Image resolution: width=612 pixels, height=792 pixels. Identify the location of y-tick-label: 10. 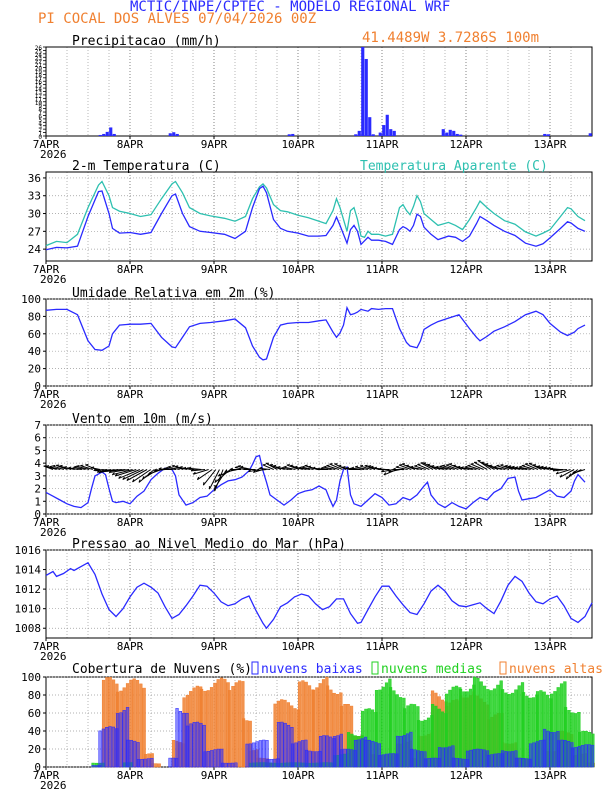
(39, 103).